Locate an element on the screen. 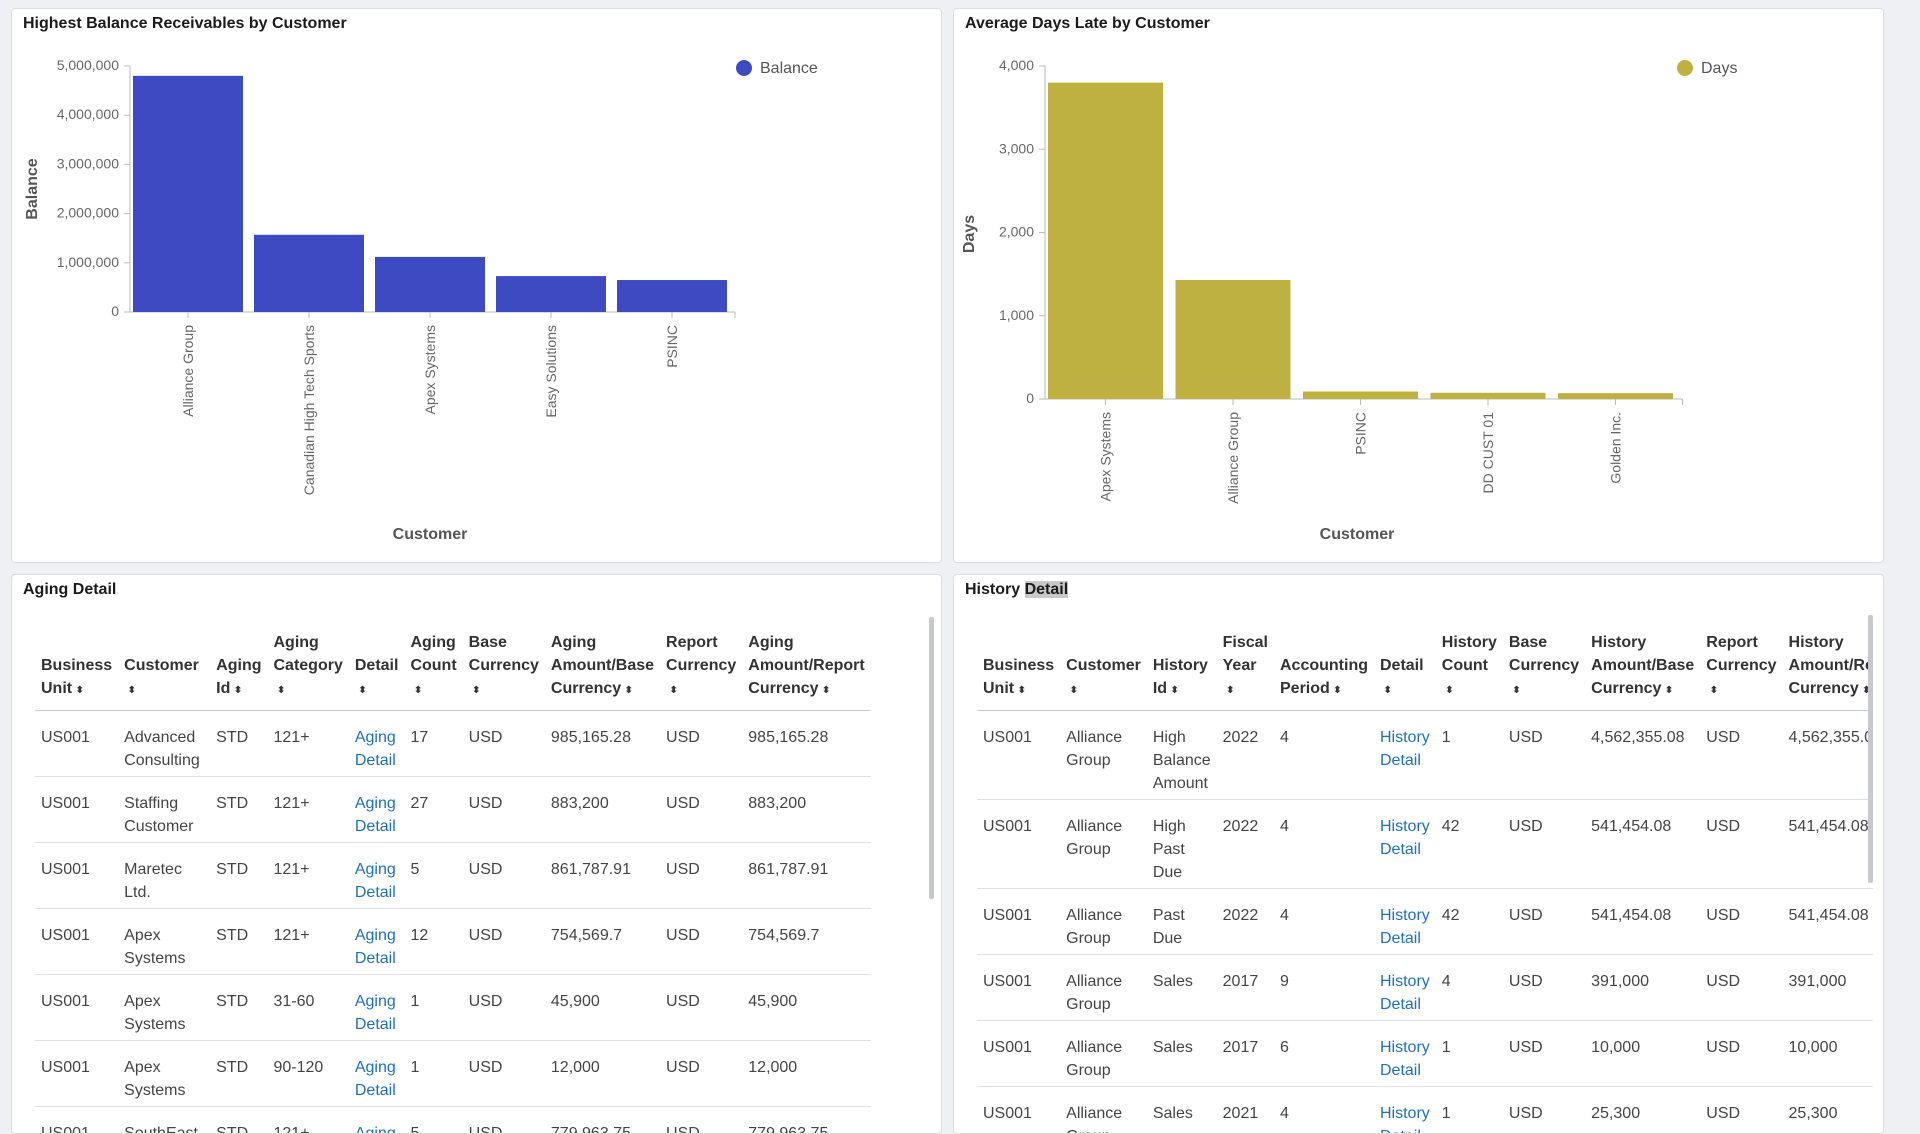  column-header-text: Amount/Report is located at coordinates (806, 665).